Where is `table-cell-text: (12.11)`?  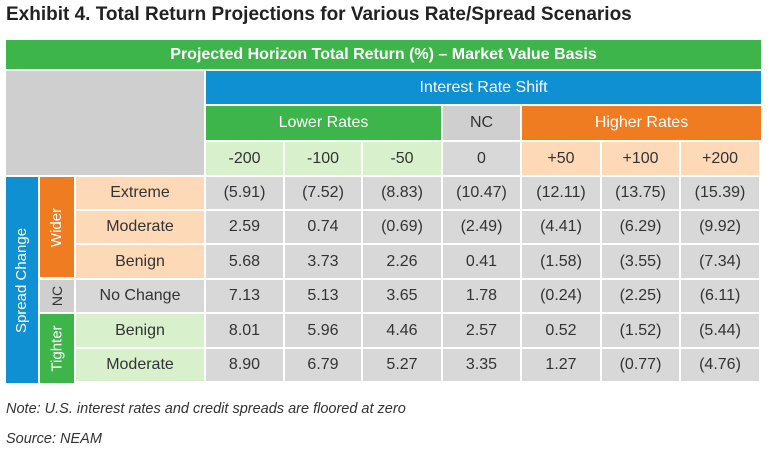 table-cell-text: (12.11) is located at coordinates (561, 192).